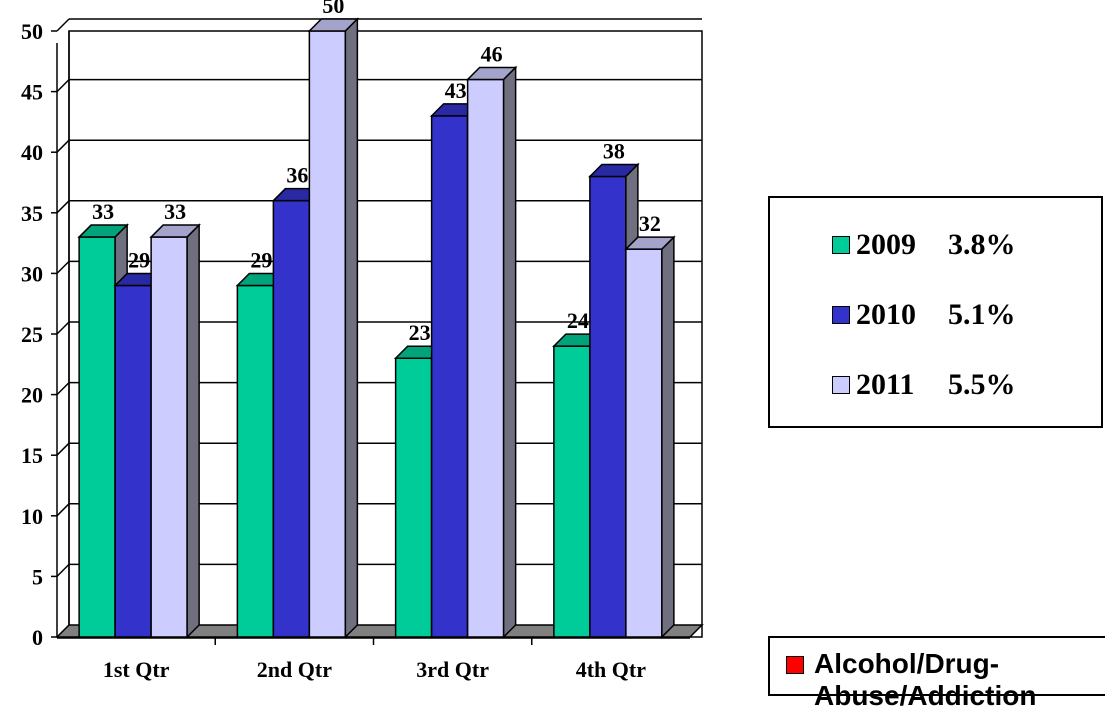 The height and width of the screenshot is (712, 1105). Describe the element at coordinates (32, 152) in the screenshot. I see `y-tick-label: 40` at that location.